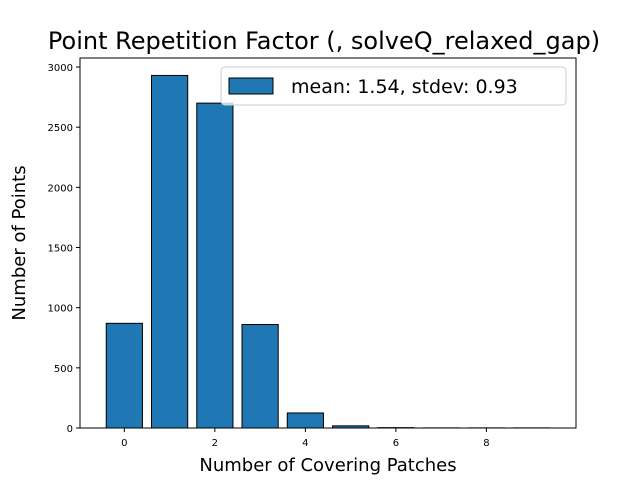 The width and height of the screenshot is (640, 480). I want to click on y-tick-label: 2500, so click(60, 128).